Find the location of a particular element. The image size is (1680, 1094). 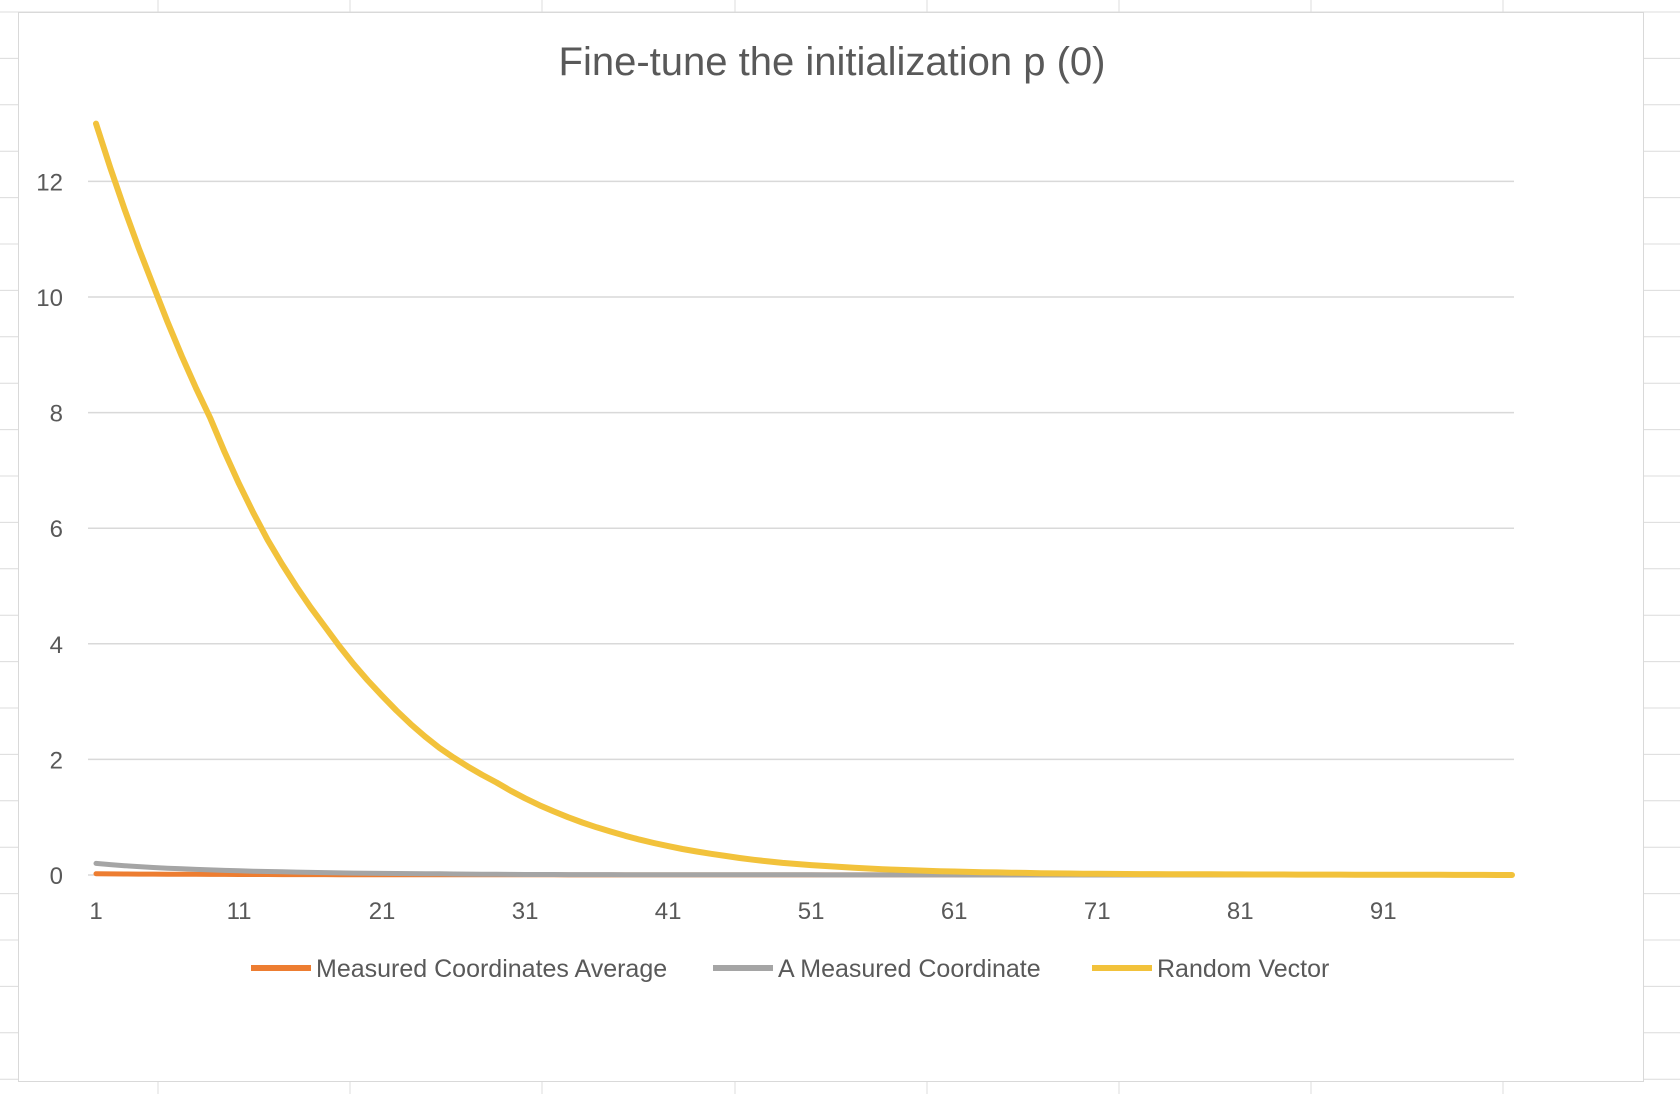

y-axis-tick-labels: 0 2 4 6 8 10 12 is located at coordinates (49, 529).